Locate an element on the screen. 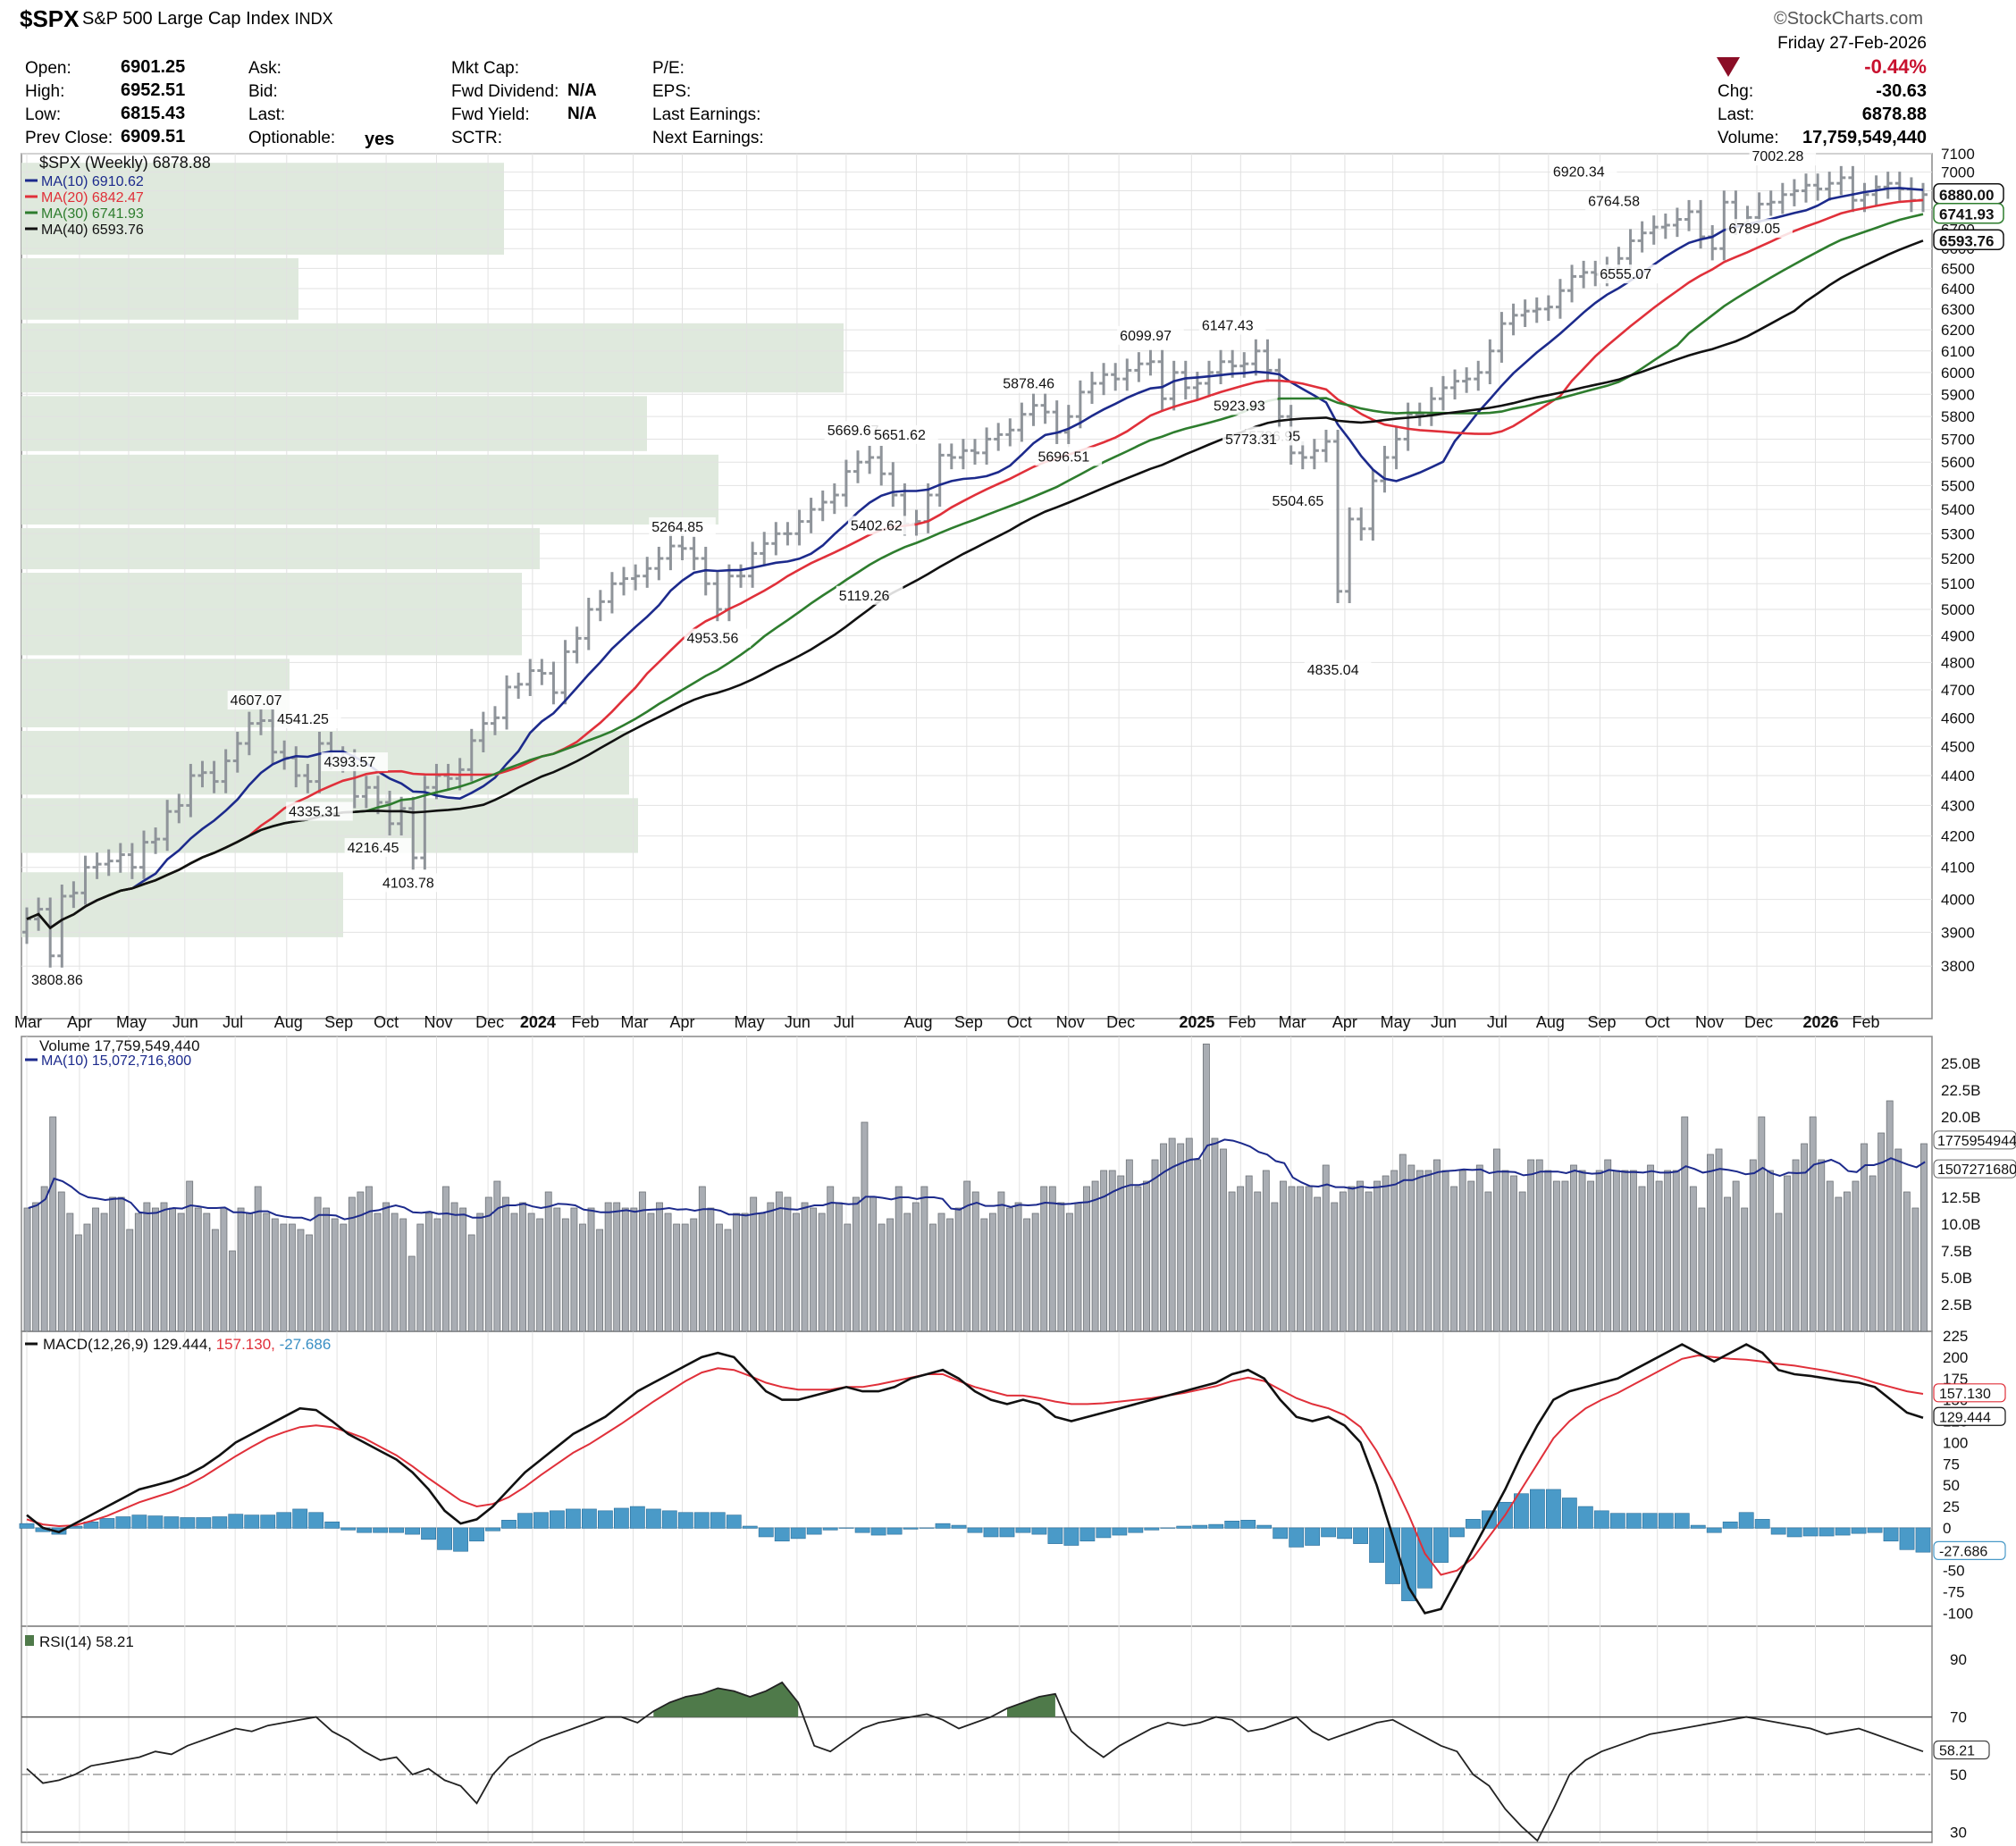 Image resolution: width=2016 pixels, height=1846 pixels. x-axis-label: Feb is located at coordinates (586, 1022).